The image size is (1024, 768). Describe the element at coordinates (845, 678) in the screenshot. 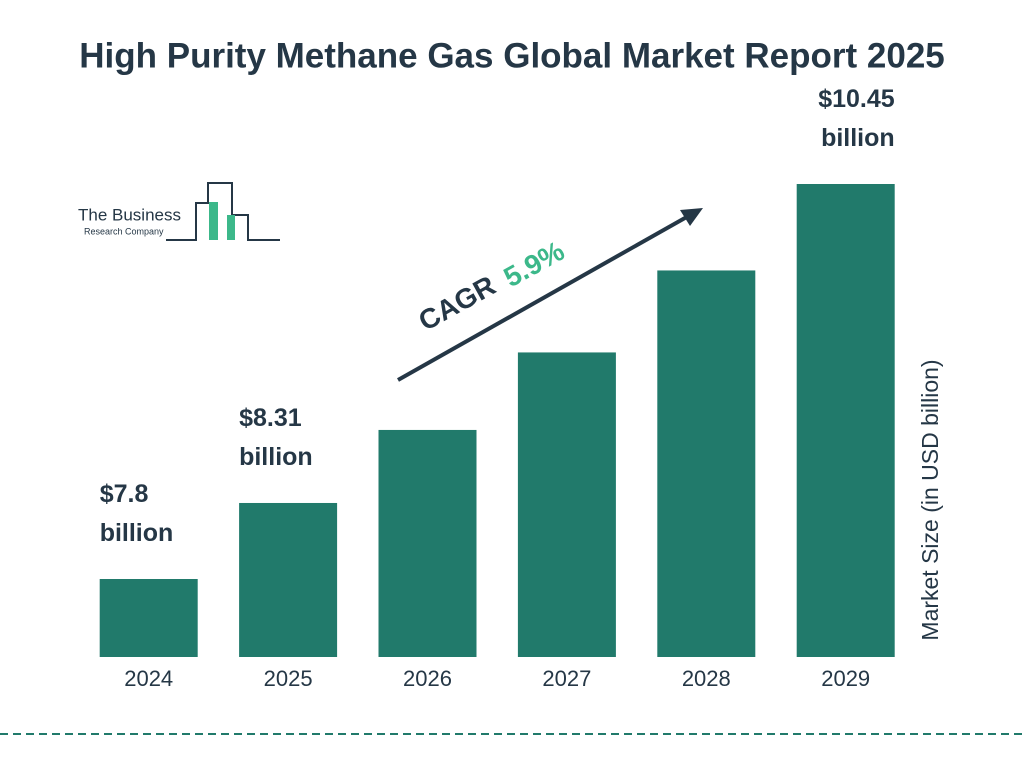

I see `x-tick-label: 2029` at that location.